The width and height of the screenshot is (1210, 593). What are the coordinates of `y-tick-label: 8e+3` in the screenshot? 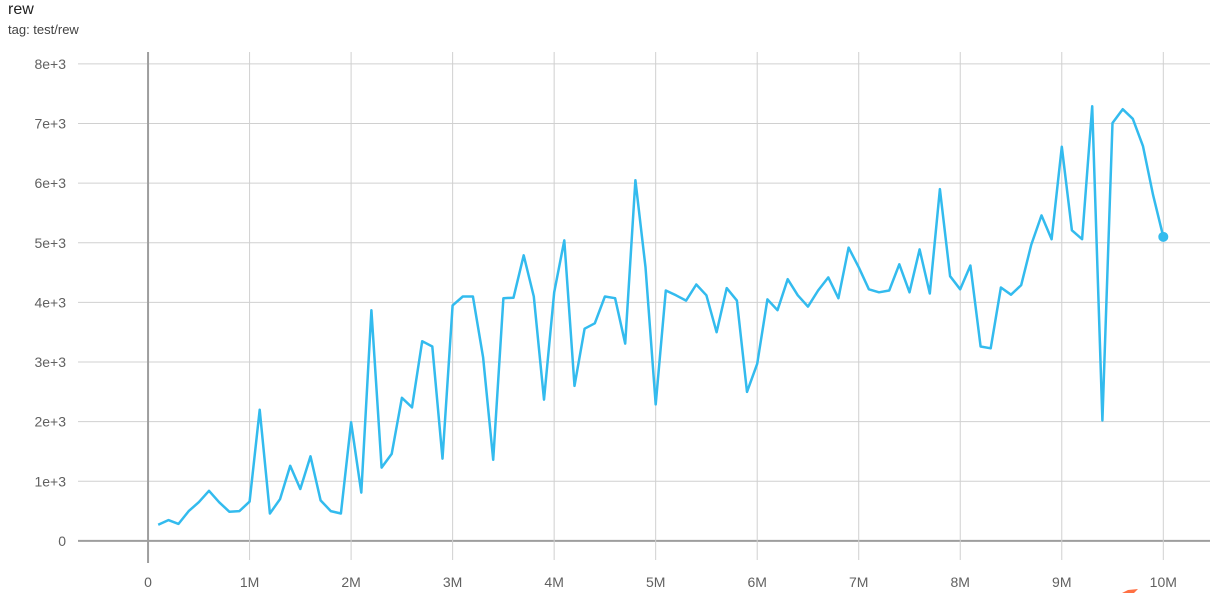 It's located at (50, 64).